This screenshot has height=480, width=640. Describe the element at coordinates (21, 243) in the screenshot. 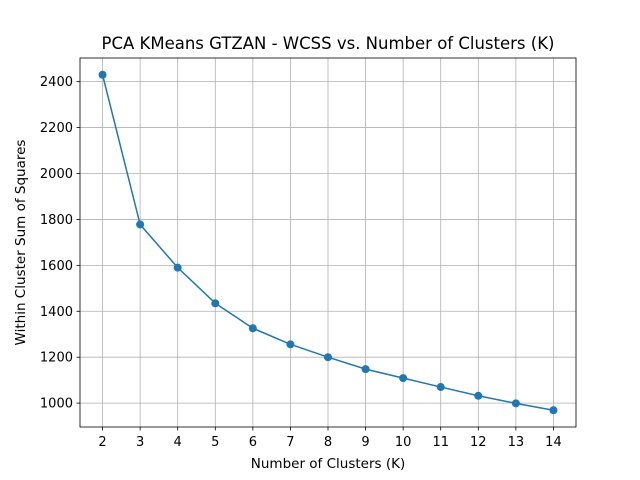

I see `y-axis-title: Within Cluster Sum of Squares` at that location.